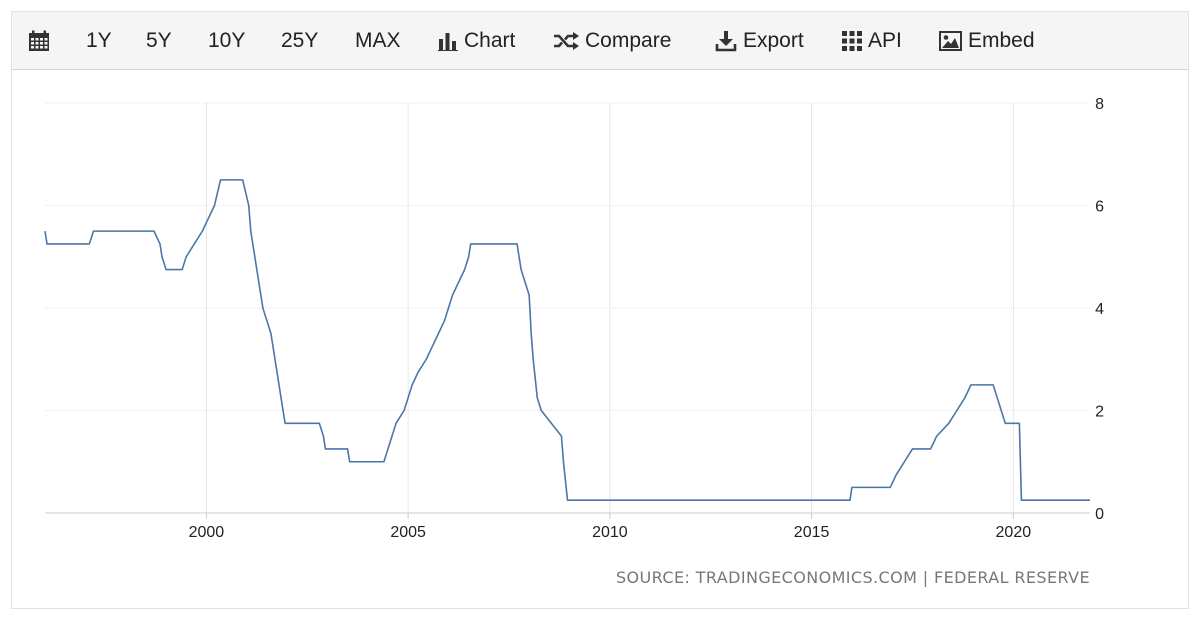 This screenshot has height=620, width=1200. Describe the element at coordinates (227, 40) in the screenshot. I see `range-10y-button: 10Y` at that location.